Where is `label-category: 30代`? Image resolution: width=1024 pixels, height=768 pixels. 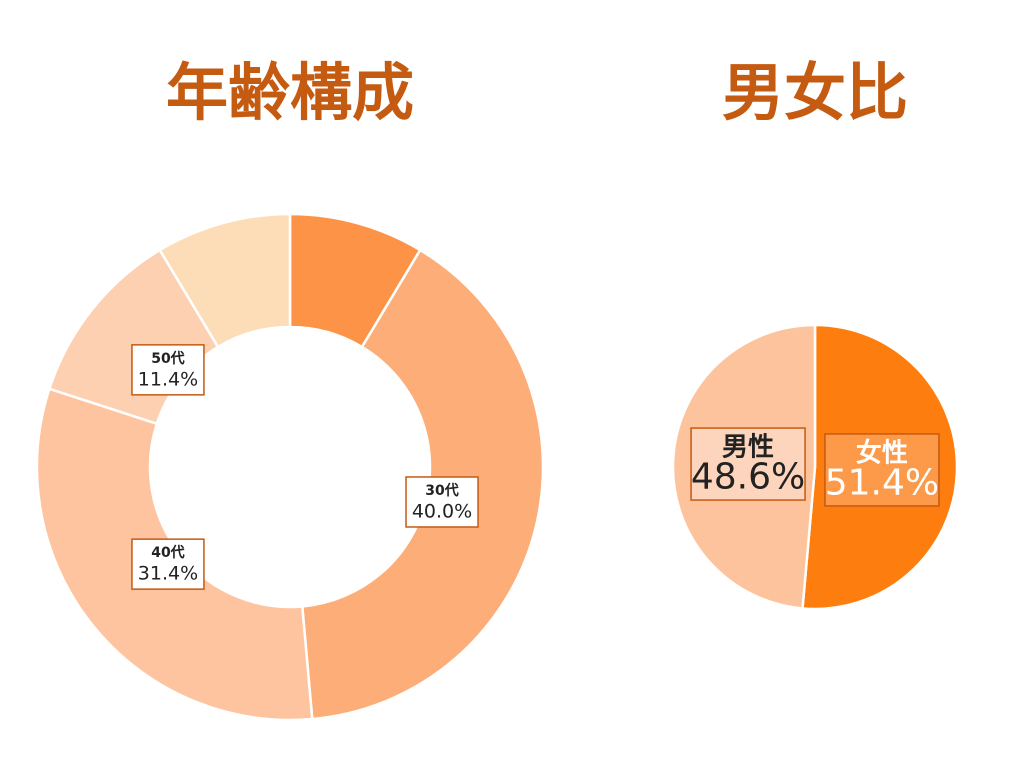
label-category: 30代 is located at coordinates (441, 490).